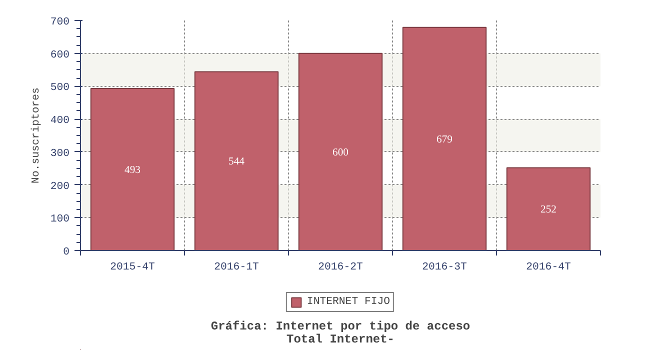  I want to click on text: Gráfica: Internet por tipo de acceso, so click(340, 327).